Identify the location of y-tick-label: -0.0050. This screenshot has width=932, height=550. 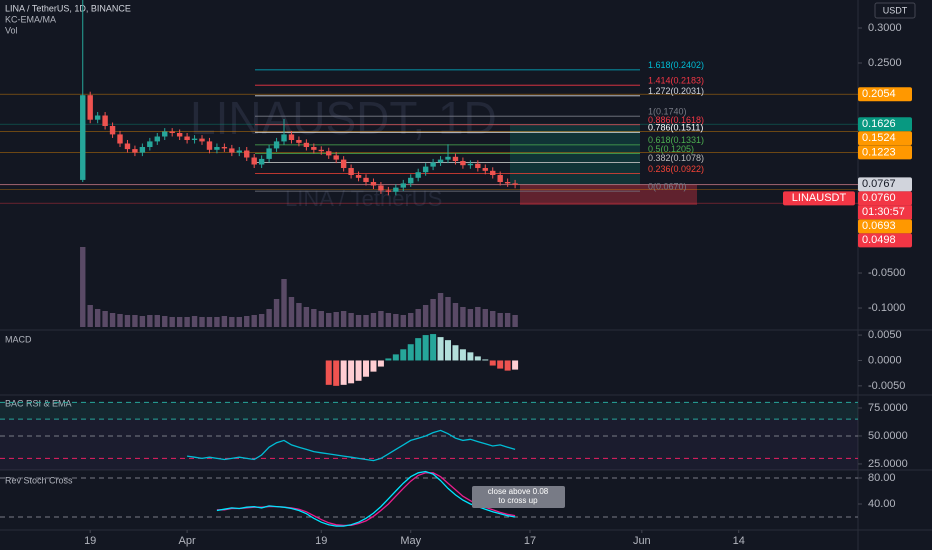
(886, 386).